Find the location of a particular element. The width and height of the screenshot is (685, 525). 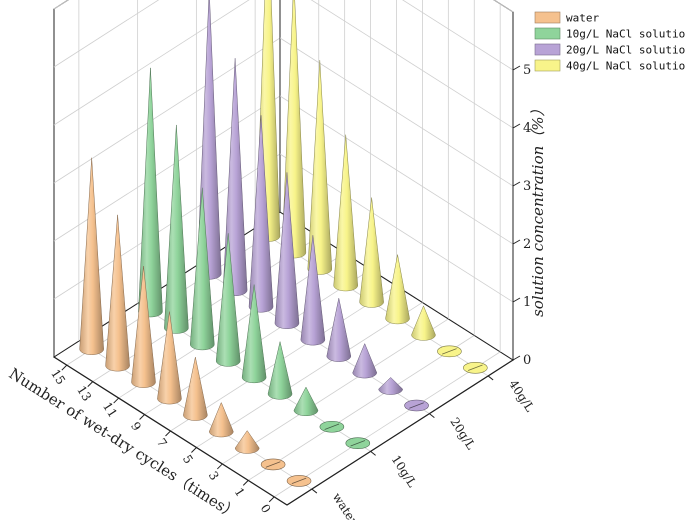

z-axis-label: solution concentration（%） is located at coordinates (538, 208).